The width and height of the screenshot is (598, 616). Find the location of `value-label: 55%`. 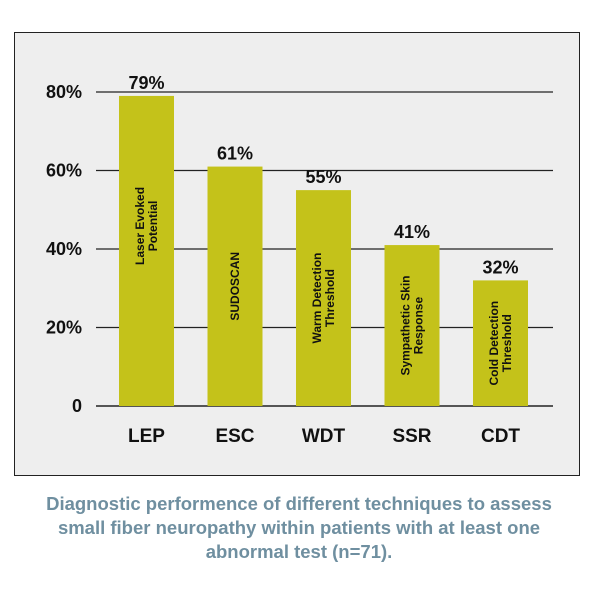

value-label: 55% is located at coordinates (323, 177).